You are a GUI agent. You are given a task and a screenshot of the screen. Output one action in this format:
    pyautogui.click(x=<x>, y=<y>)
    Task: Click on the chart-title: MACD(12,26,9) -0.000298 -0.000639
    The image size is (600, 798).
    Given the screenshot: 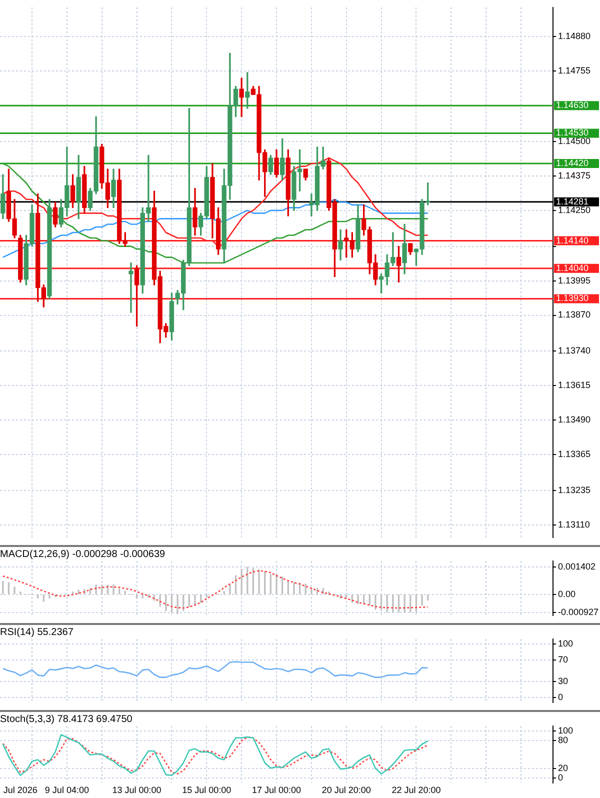 What is the action you would take?
    pyautogui.click(x=83, y=554)
    